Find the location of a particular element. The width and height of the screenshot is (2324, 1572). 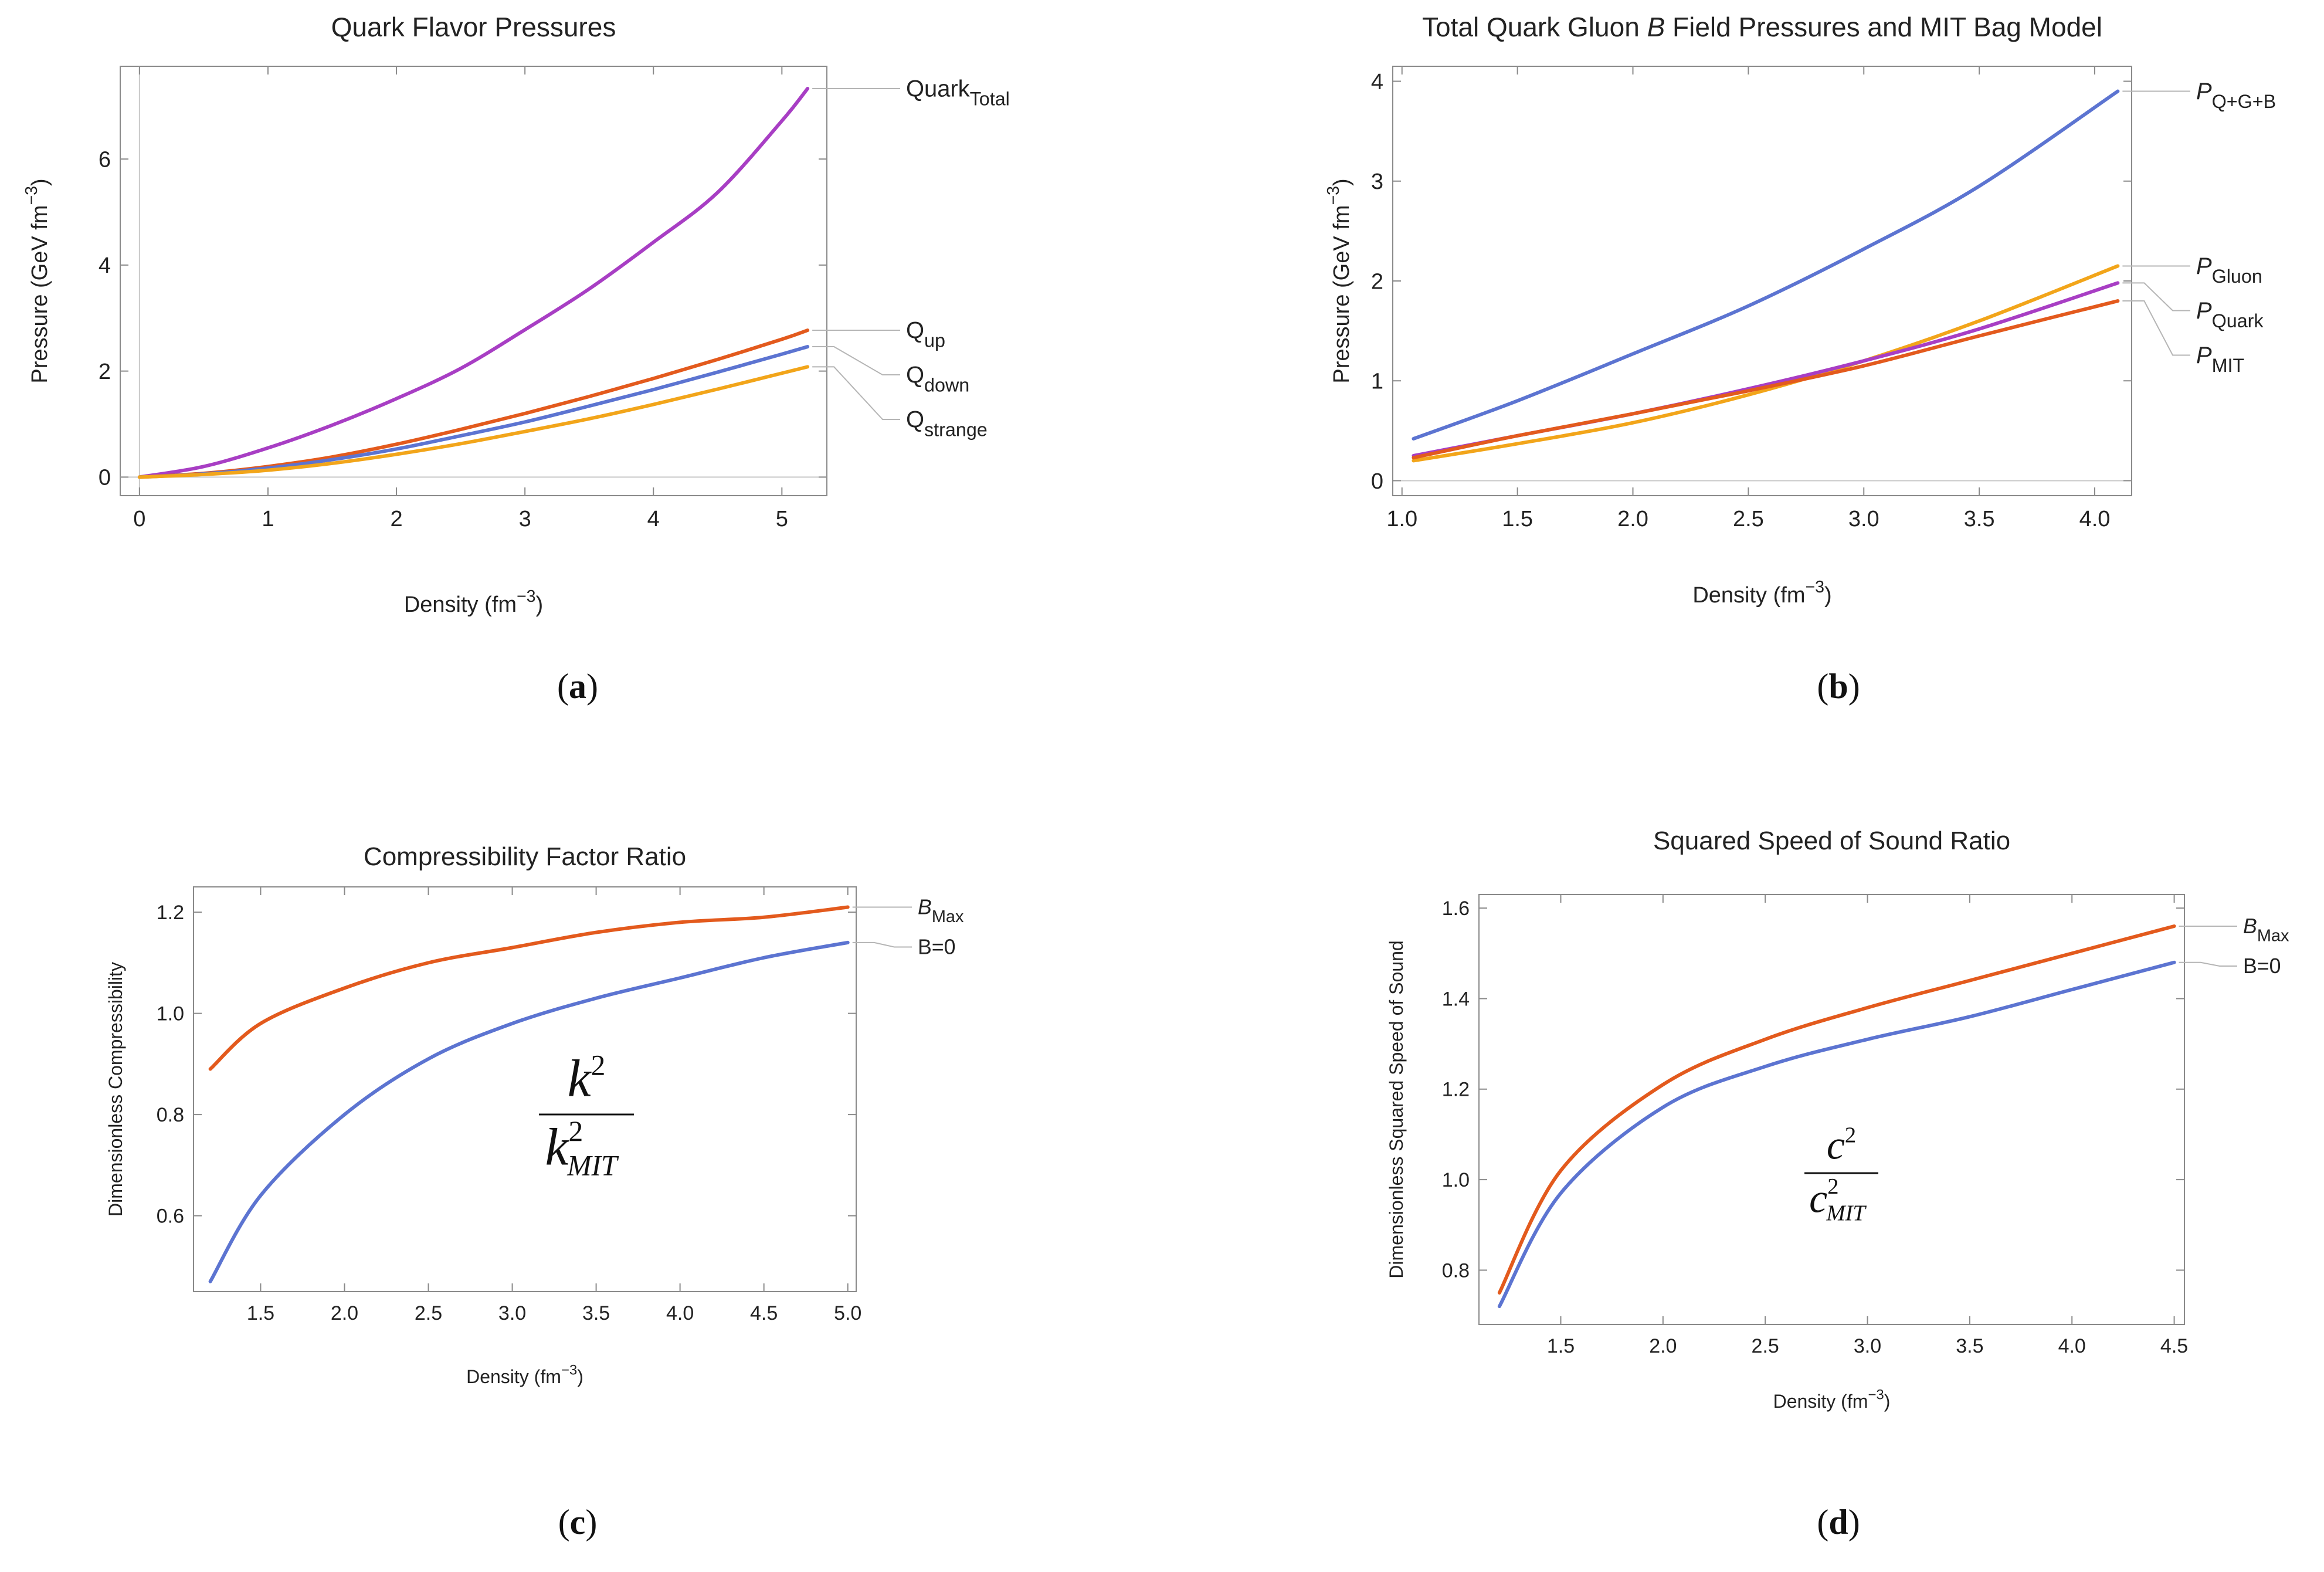

panel-label: (d) is located at coordinates (1838, 1522).